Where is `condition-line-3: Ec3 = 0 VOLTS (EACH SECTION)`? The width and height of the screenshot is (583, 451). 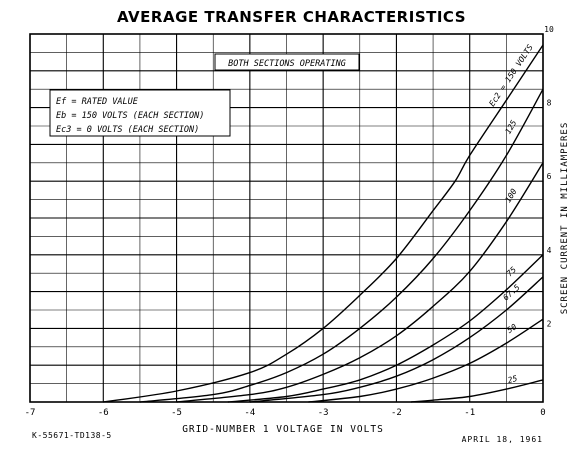
condition-line-3: Ec3 = 0 VOLTS (EACH SECTION) is located at coordinates (127, 130).